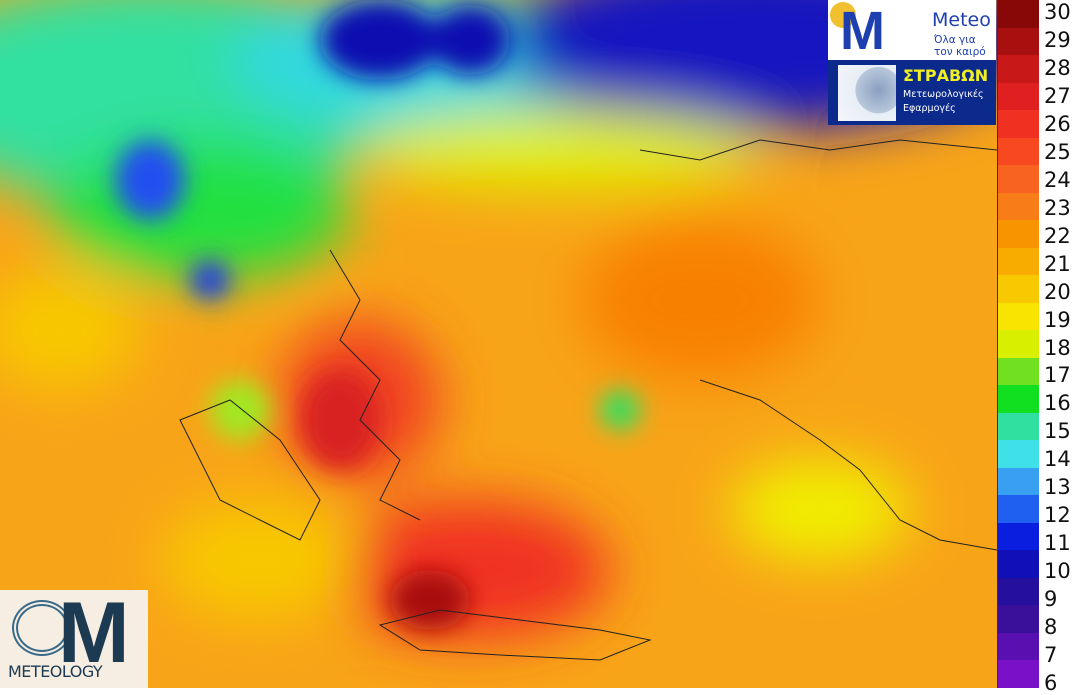  Describe the element at coordinates (960, 46) in the screenshot. I see `meteo-tagline: Όλα για τον καιρό` at that location.